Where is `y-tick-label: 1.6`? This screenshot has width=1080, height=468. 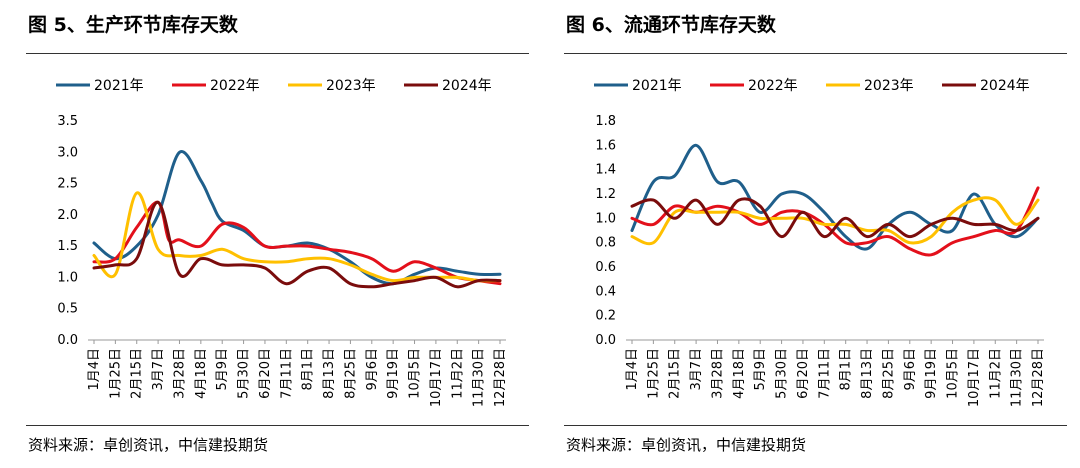
y-tick-label: 1.6 is located at coordinates (605, 145).